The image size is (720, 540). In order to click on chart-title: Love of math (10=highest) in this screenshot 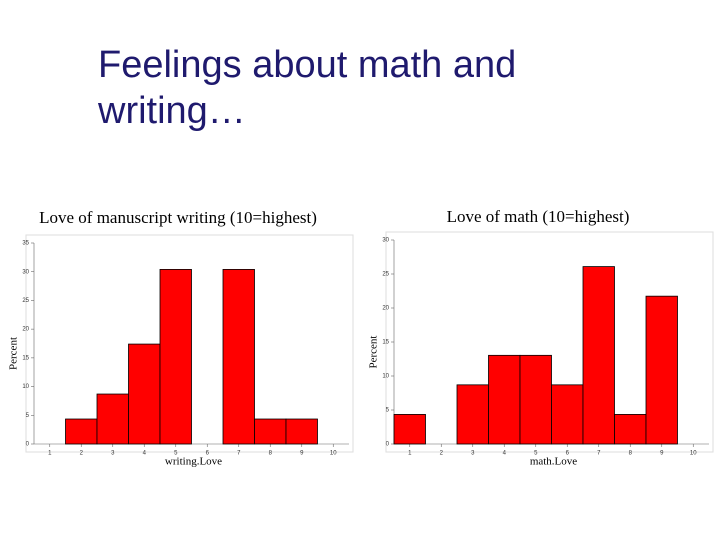, I will do `click(538, 216)`.